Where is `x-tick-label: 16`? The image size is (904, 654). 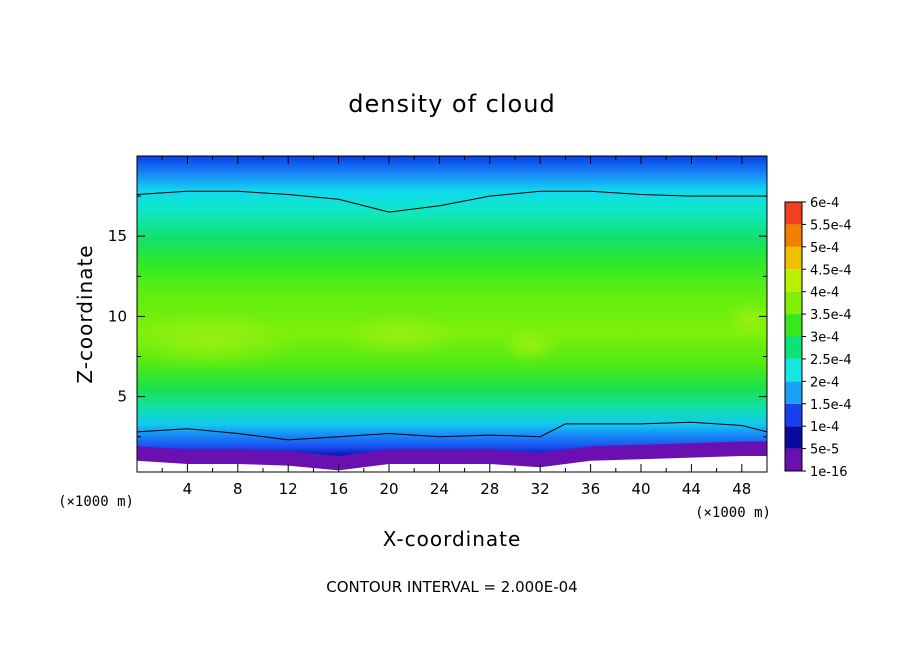
x-tick-label: 16 is located at coordinates (338, 489).